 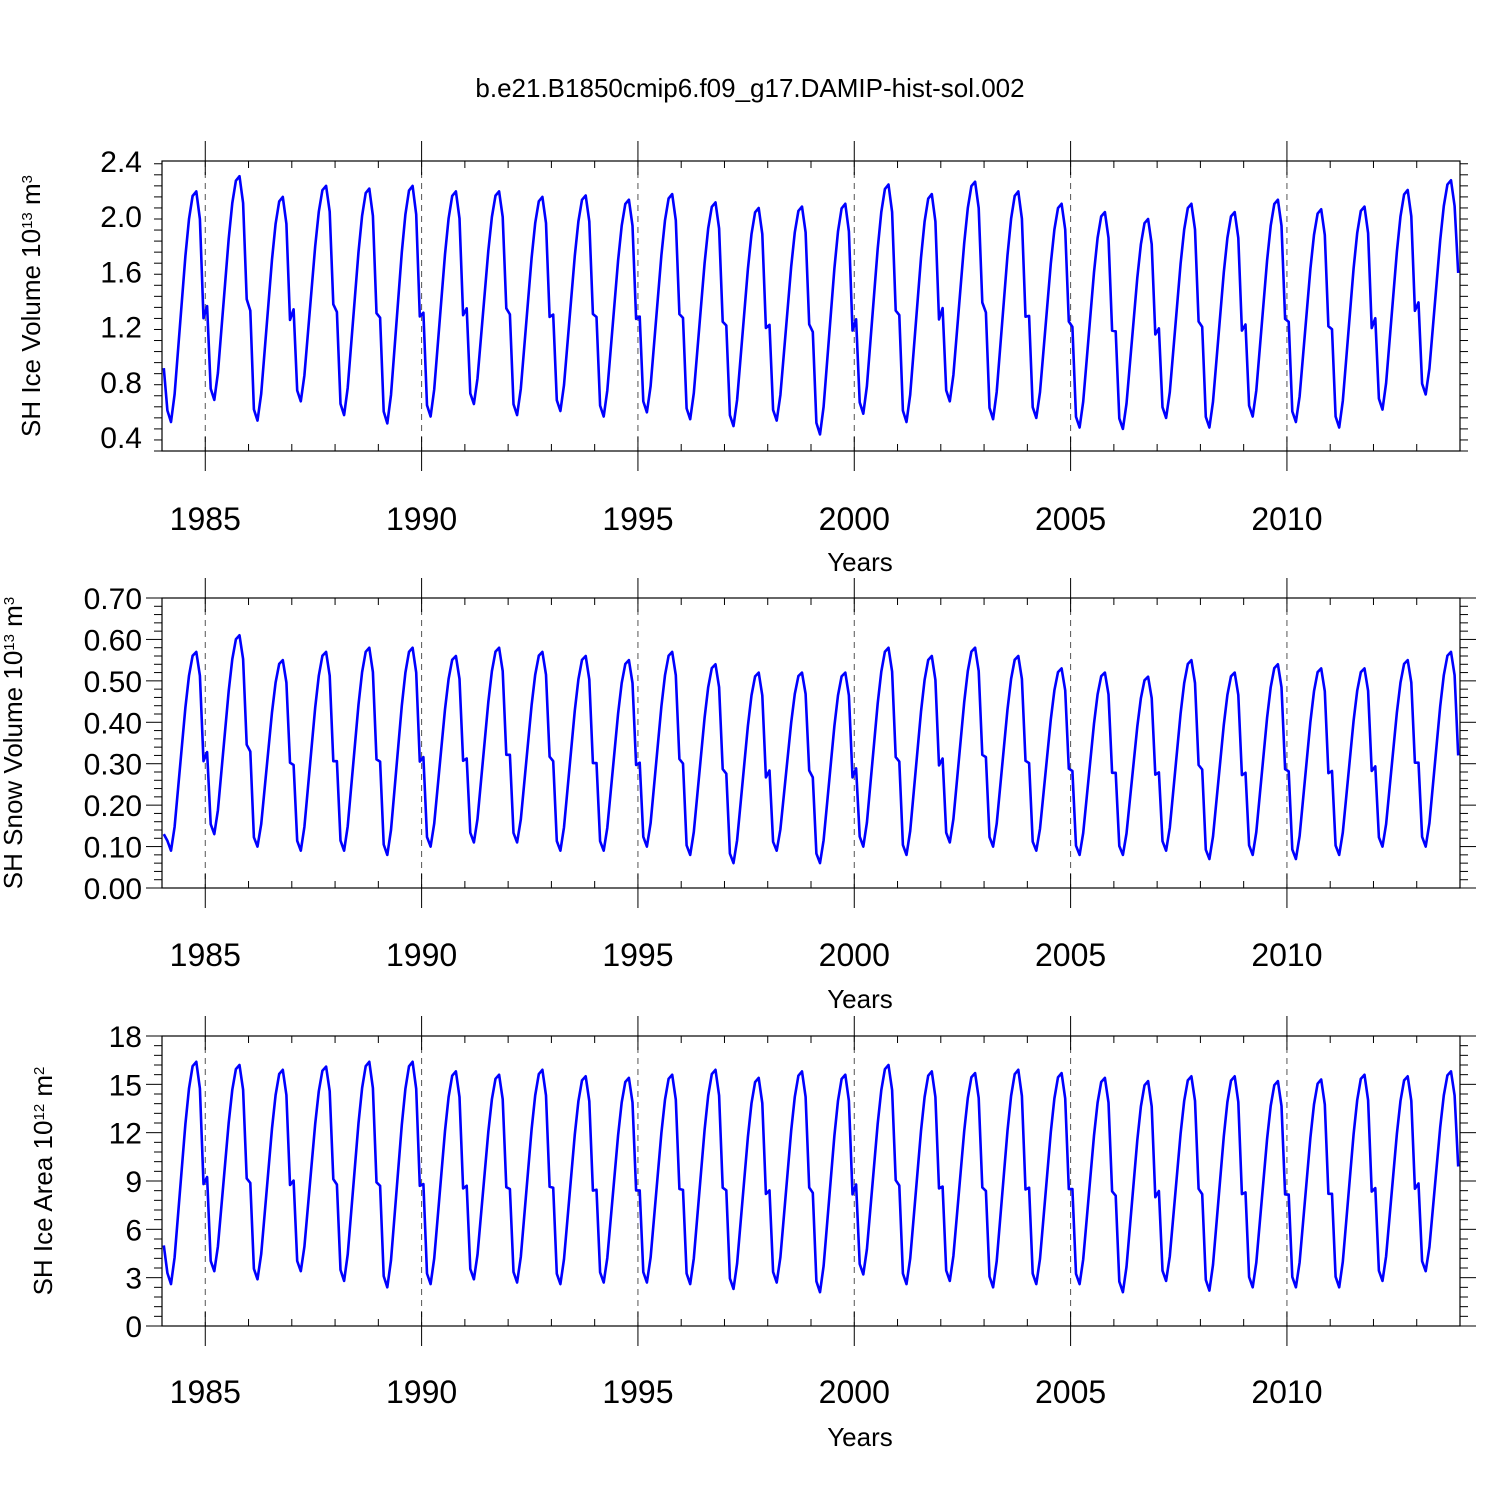 I want to click on ice-area-ylabel: SH Ice Area 1012 m2, so click(x=43, y=1181).